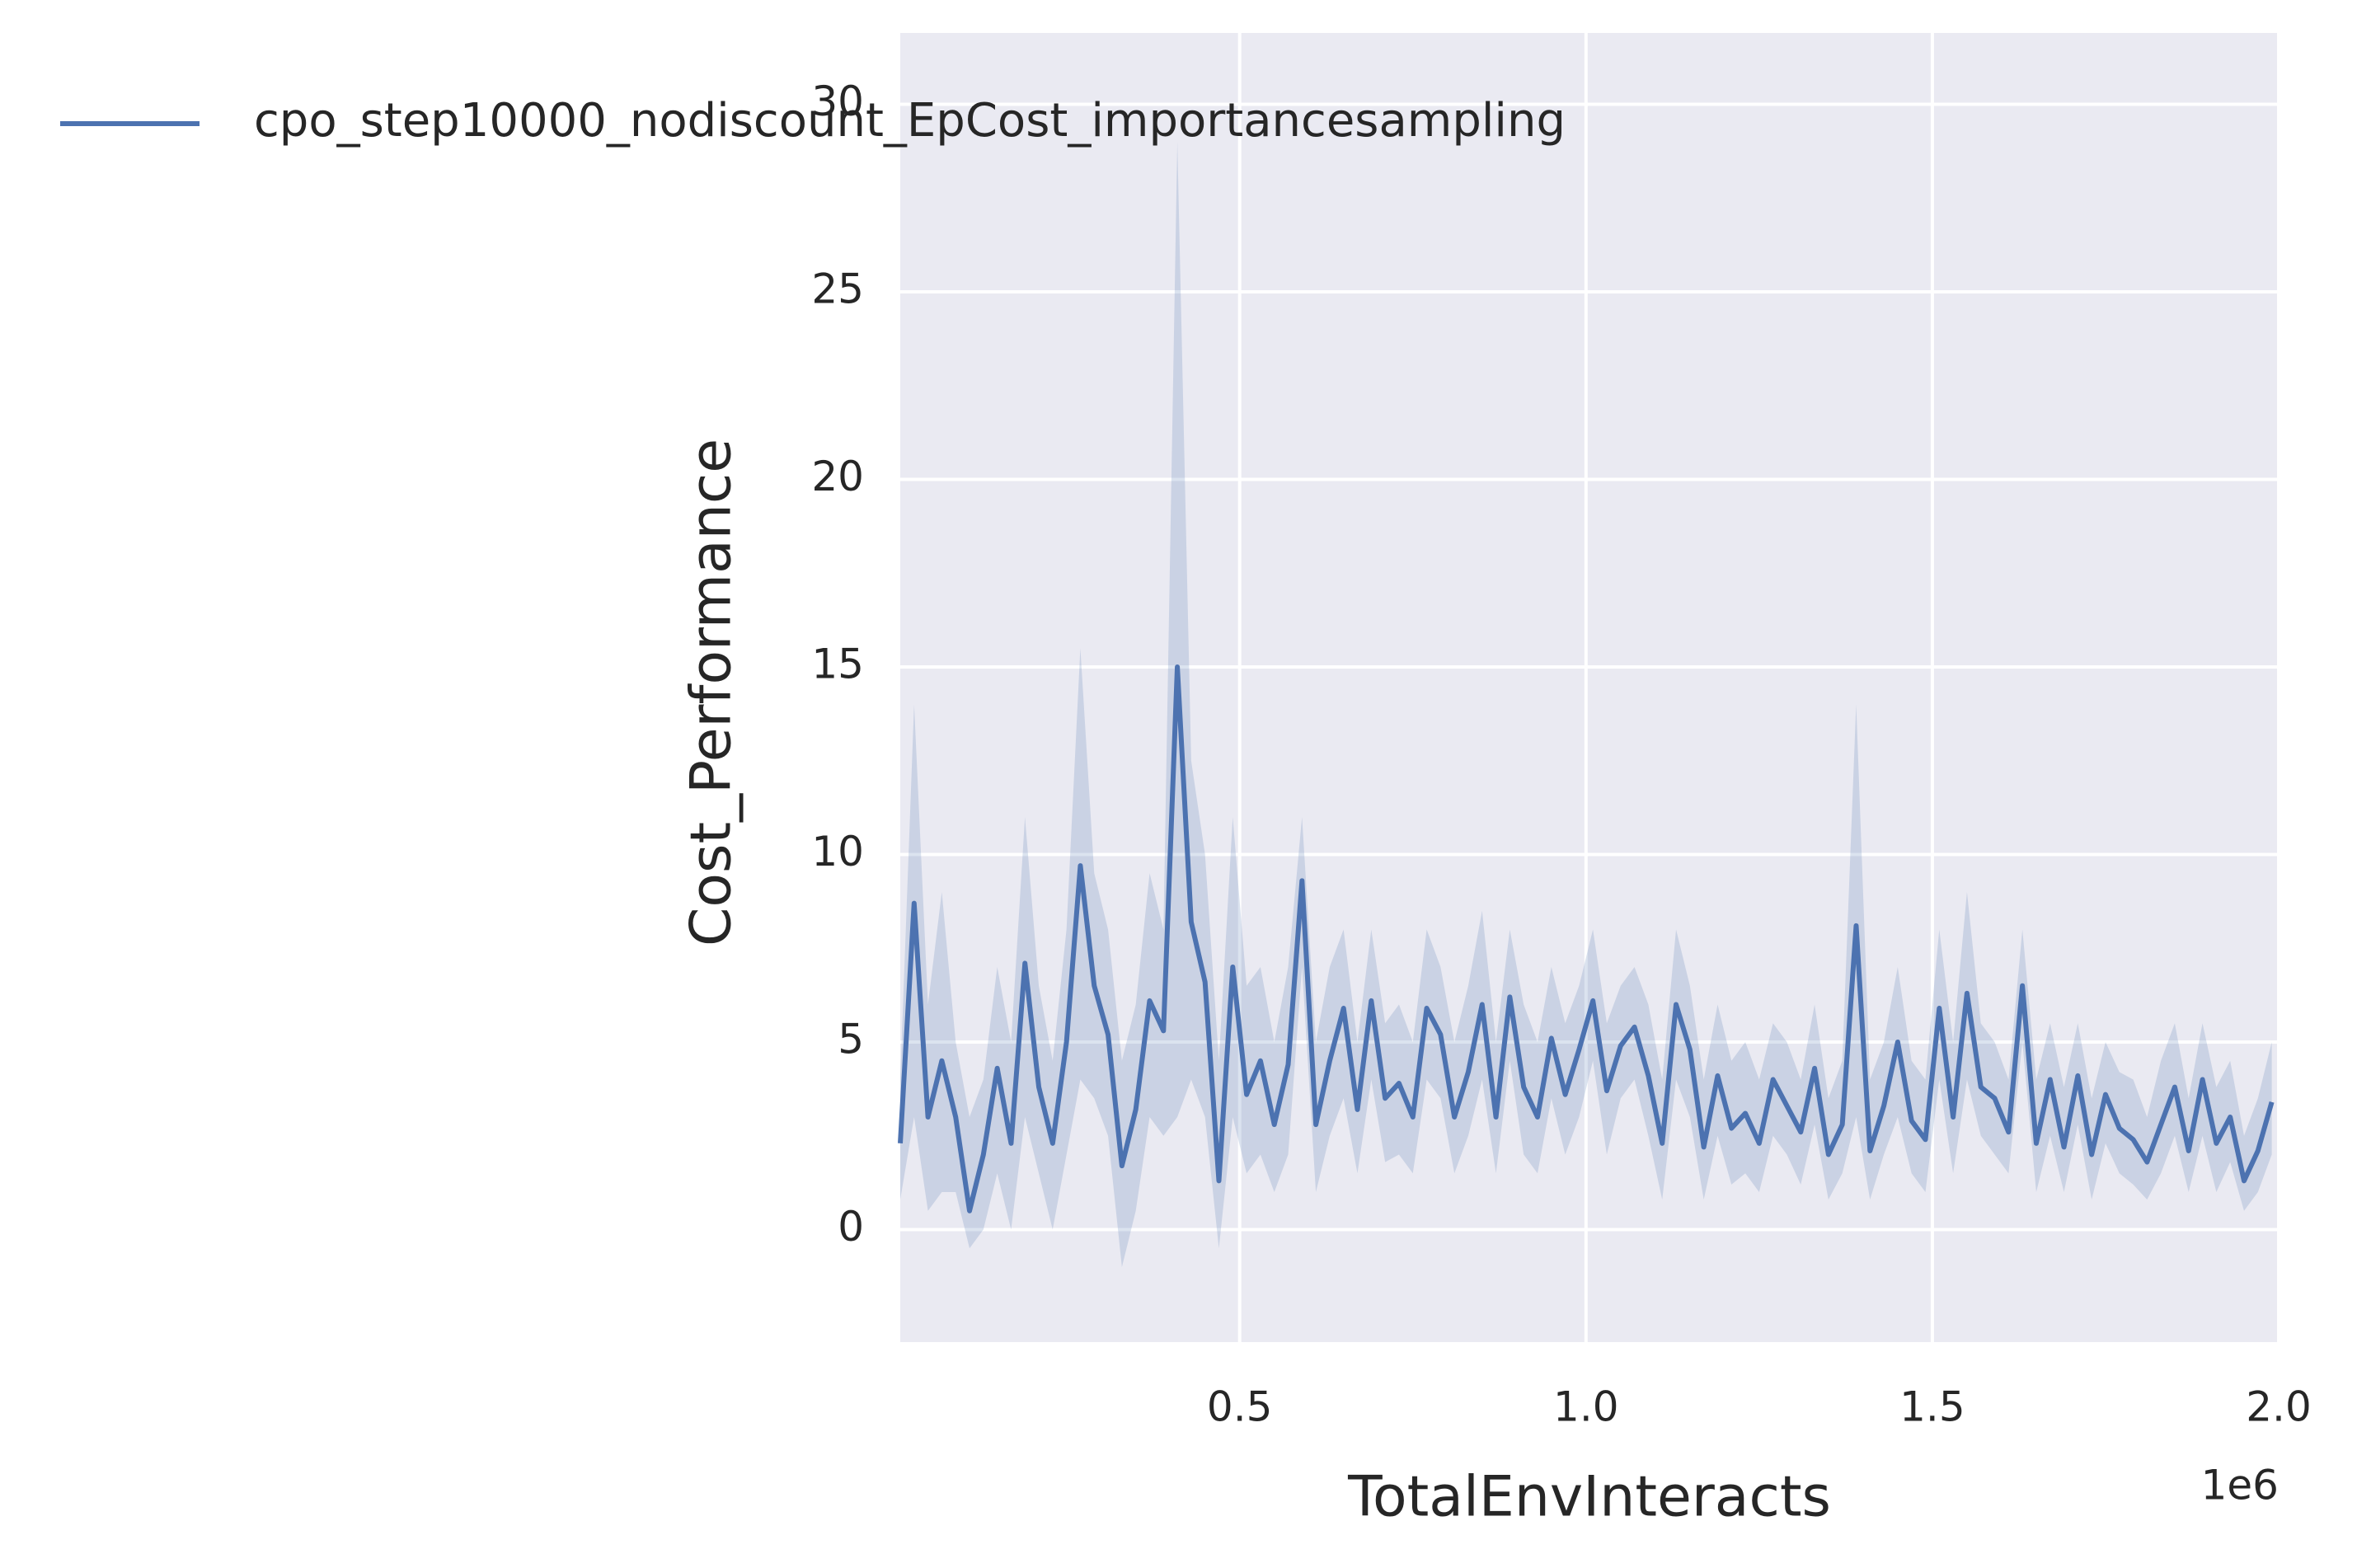 The height and width of the screenshot is (1568, 2357). I want to click on y-tick-label: 0, so click(851, 1227).